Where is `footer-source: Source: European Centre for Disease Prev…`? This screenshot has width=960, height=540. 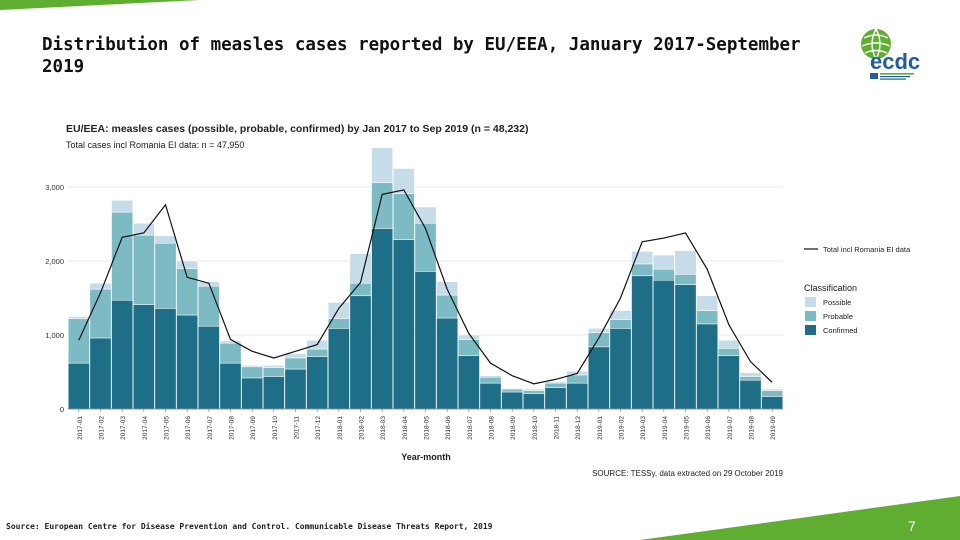
footer-source: Source: European Centre for Disease Prev… is located at coordinates (249, 526).